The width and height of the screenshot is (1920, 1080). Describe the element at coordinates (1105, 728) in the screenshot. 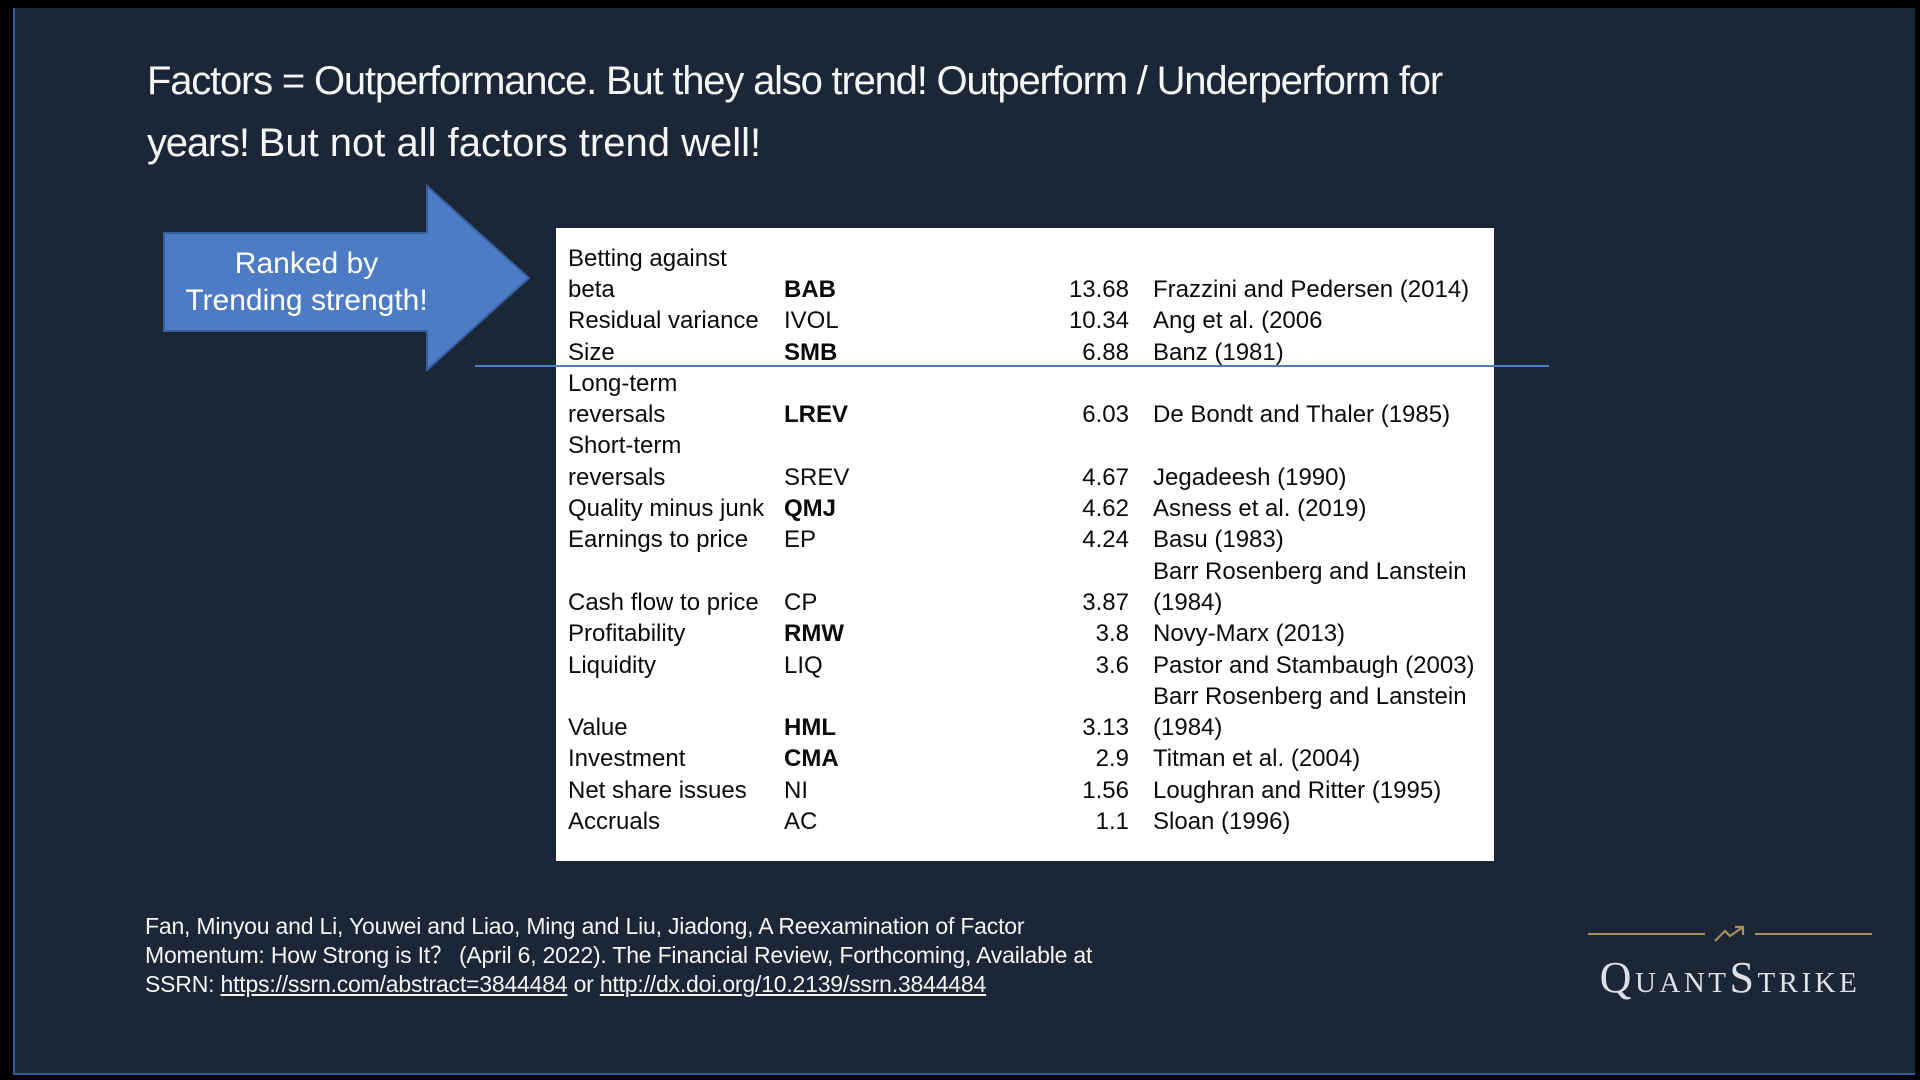

I see `factor-tstat: 3.13` at that location.